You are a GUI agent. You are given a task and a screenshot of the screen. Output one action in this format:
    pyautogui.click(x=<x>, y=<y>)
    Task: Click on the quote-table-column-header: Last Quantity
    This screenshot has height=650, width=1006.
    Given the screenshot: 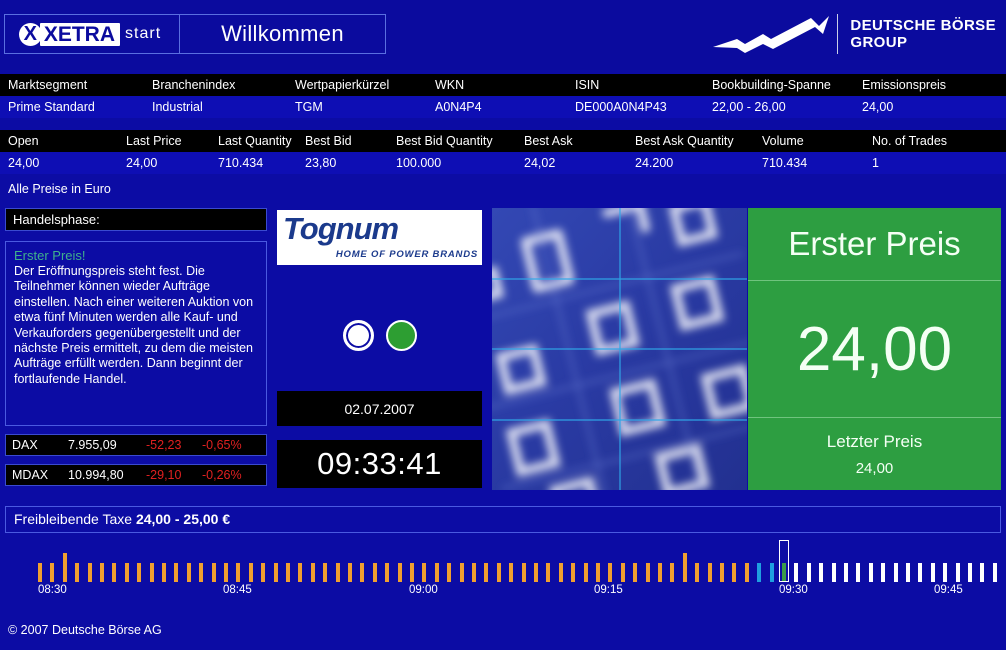 What is the action you would take?
    pyautogui.click(x=255, y=141)
    